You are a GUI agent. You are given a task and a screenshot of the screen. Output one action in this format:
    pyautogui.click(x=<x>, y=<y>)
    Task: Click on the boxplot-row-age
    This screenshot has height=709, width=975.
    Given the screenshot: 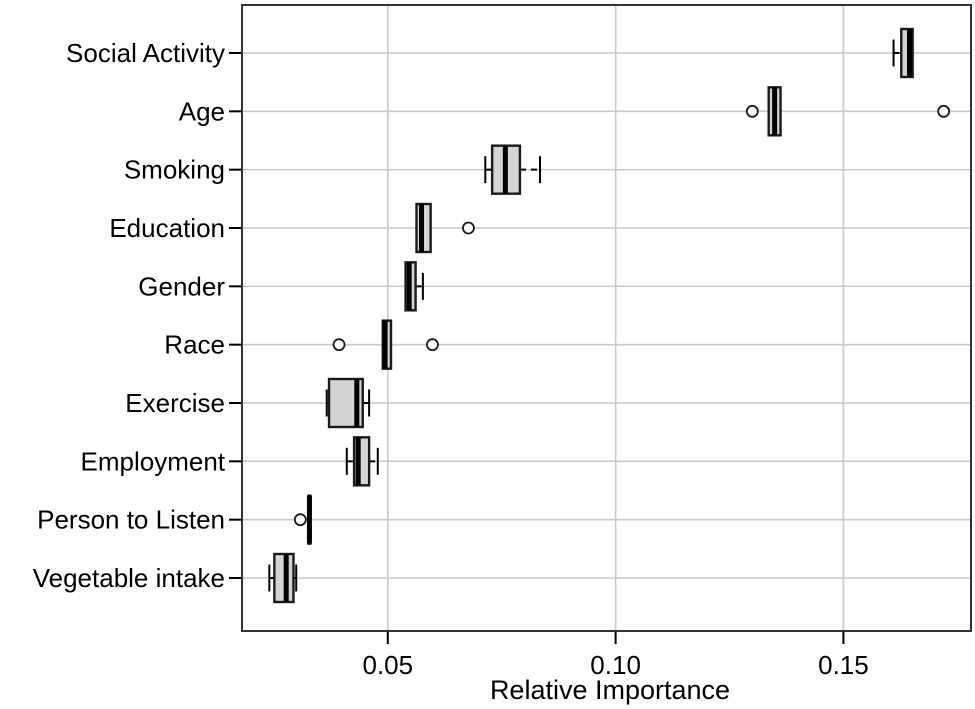 What is the action you would take?
    pyautogui.click(x=848, y=111)
    